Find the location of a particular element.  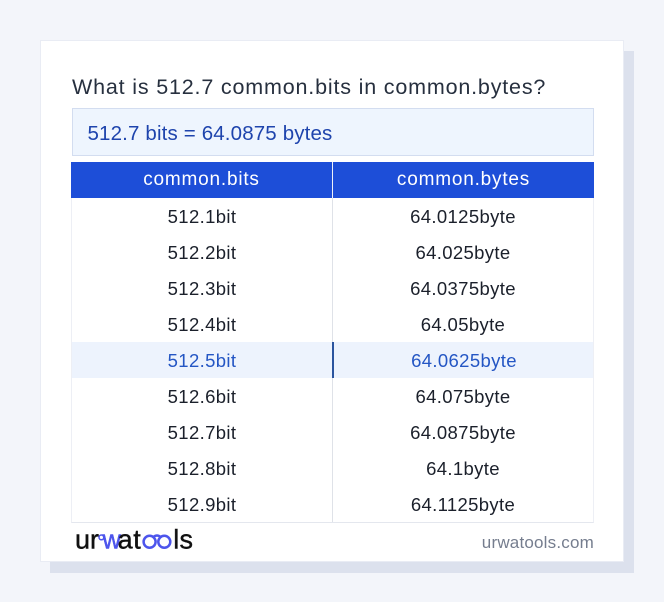

svg-text: s is located at coordinates (187, 540).